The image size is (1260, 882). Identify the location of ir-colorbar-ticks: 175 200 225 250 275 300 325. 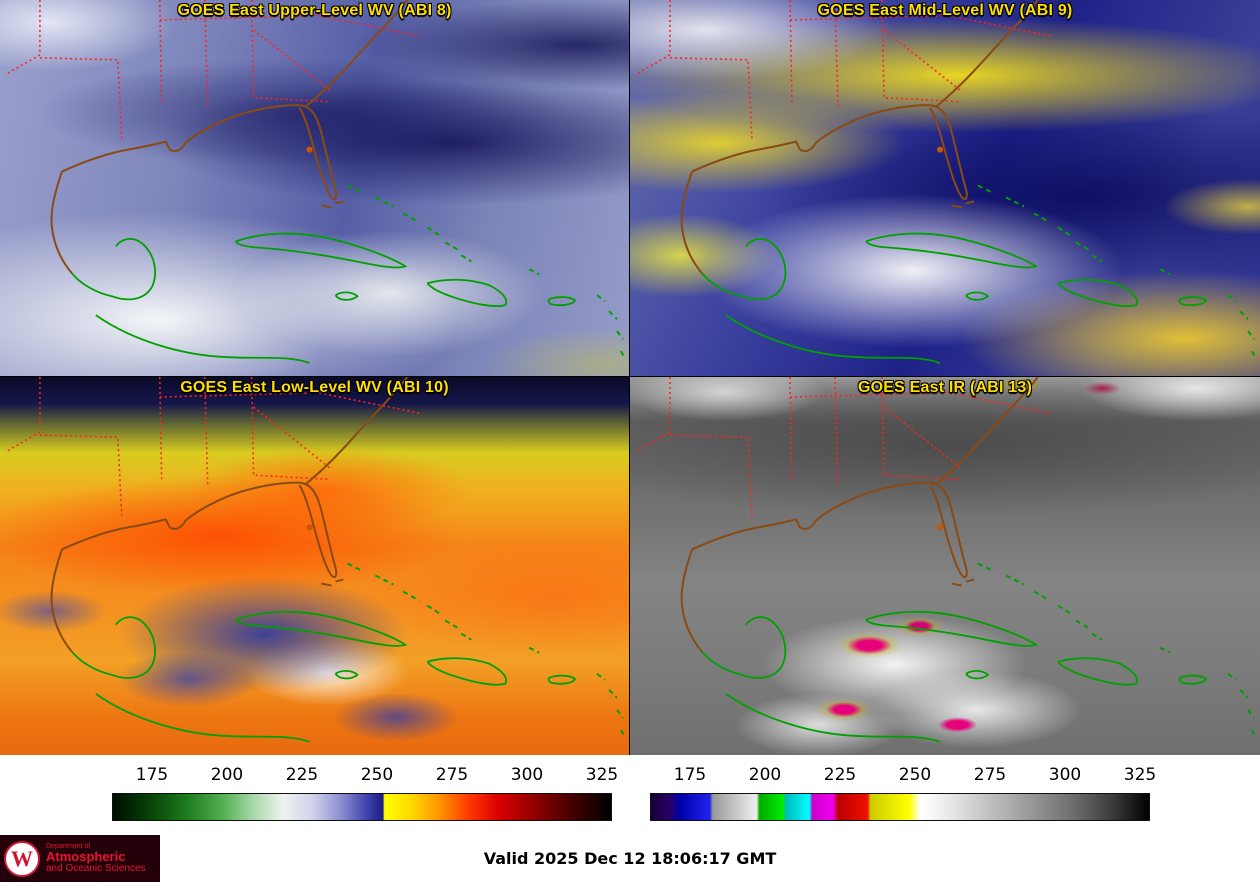
(903, 777).